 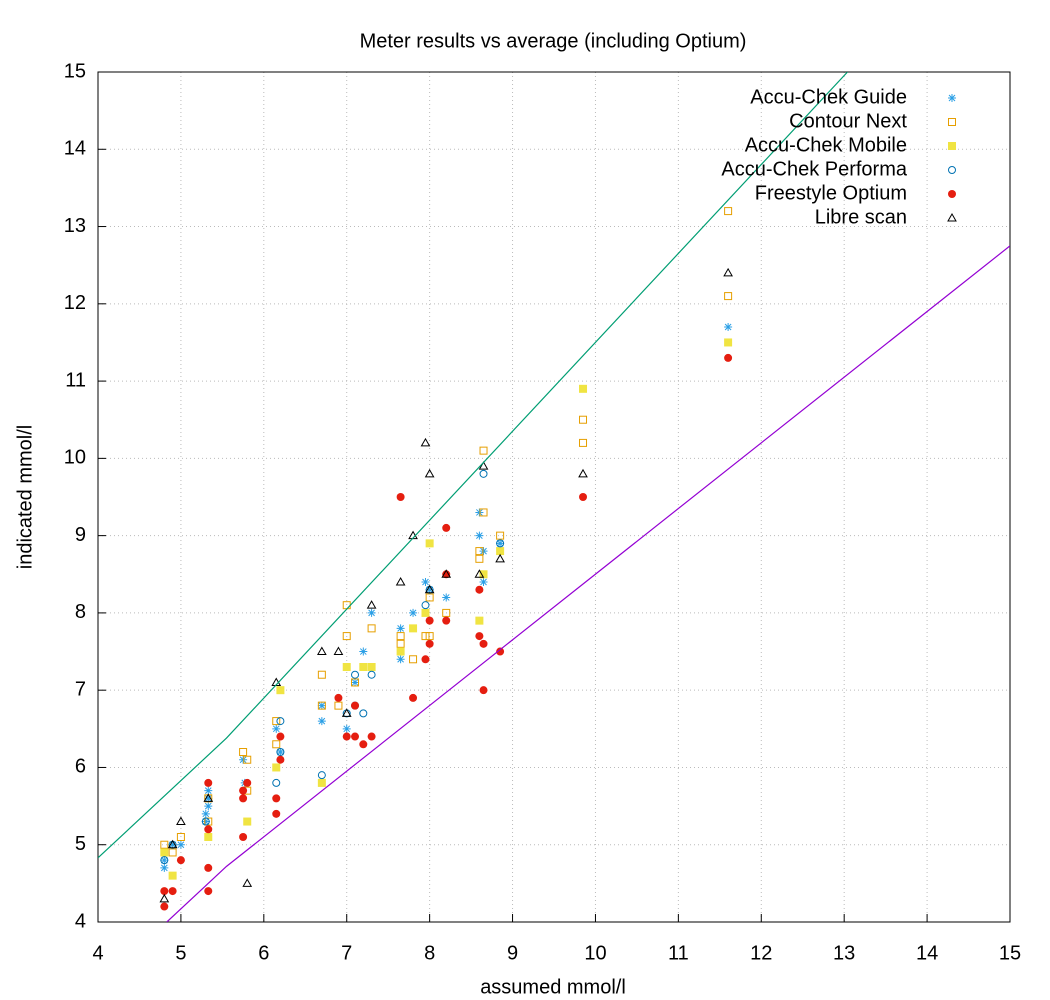 I want to click on y-tick-label: 4, so click(x=80, y=921).